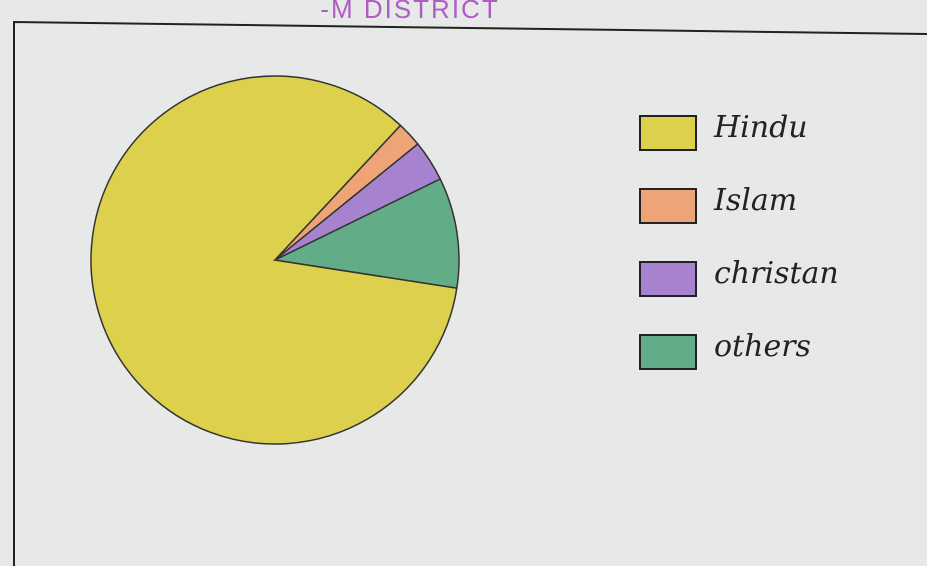 The height and width of the screenshot is (566, 927). What do you see at coordinates (739, 240) in the screenshot?
I see `legend: Hindu Islam christan others` at bounding box center [739, 240].